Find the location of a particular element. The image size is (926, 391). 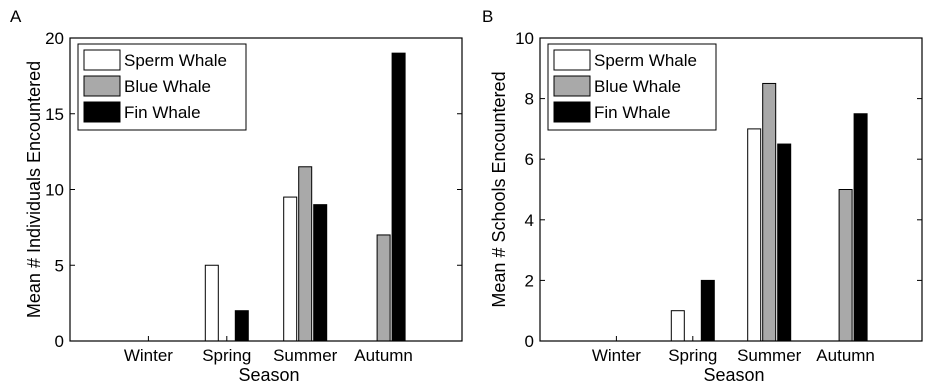

y-tick-label: 15 is located at coordinates (54, 114).